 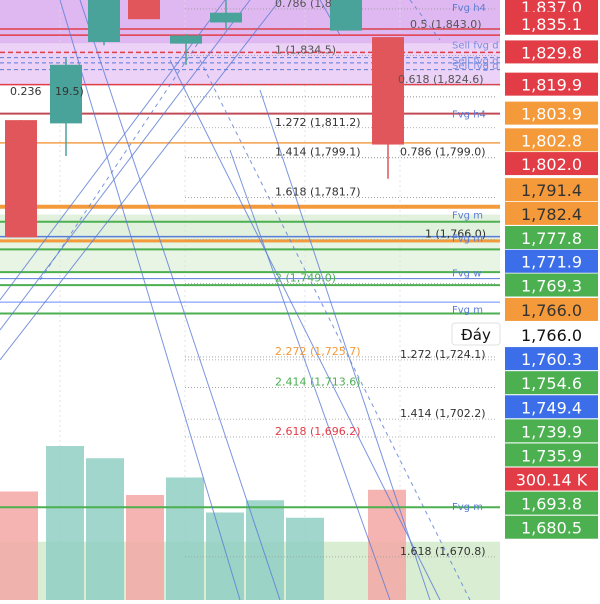 I want to click on price-tag-3: 1,819.9, so click(x=551, y=84).